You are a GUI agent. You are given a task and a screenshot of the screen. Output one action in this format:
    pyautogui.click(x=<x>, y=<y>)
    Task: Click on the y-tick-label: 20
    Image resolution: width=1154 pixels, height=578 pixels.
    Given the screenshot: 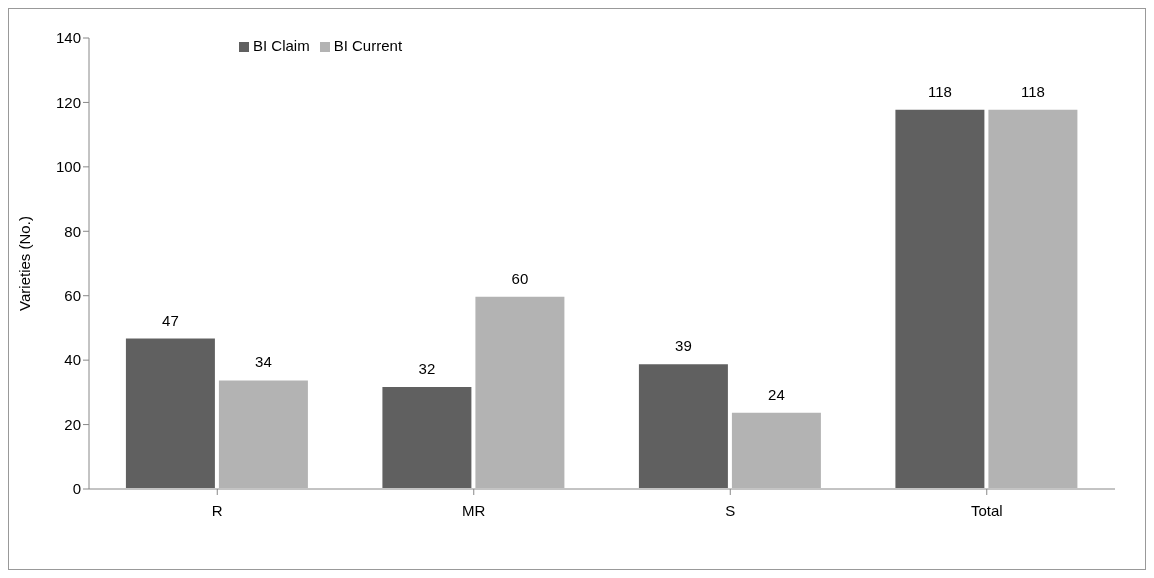 What is the action you would take?
    pyautogui.click(x=72, y=424)
    